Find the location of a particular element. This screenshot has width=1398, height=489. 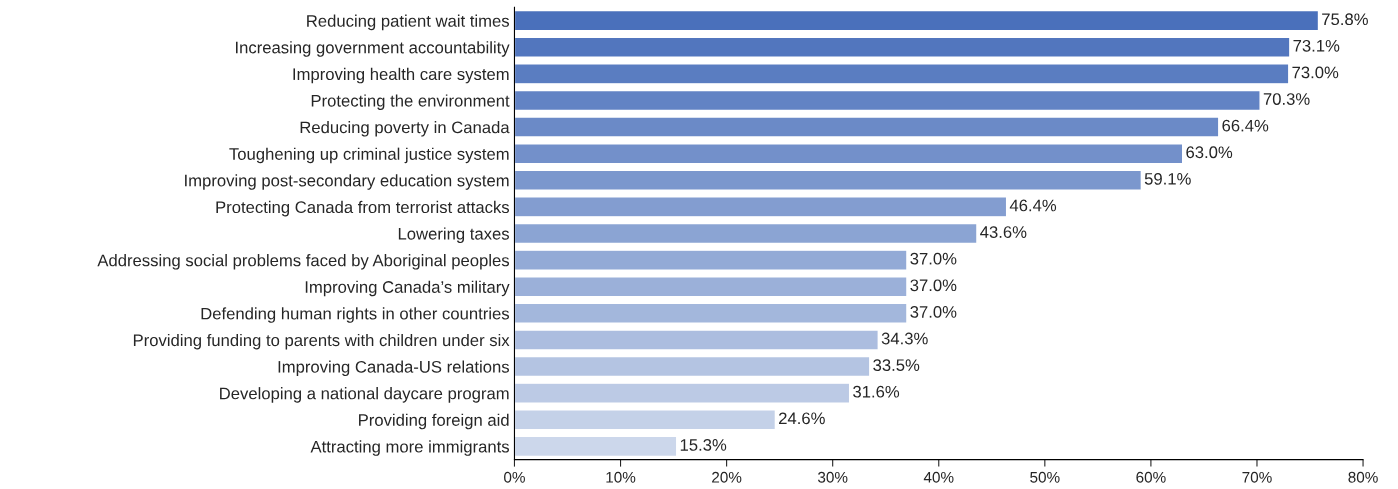

x-tick-label: 40% is located at coordinates (938, 477).